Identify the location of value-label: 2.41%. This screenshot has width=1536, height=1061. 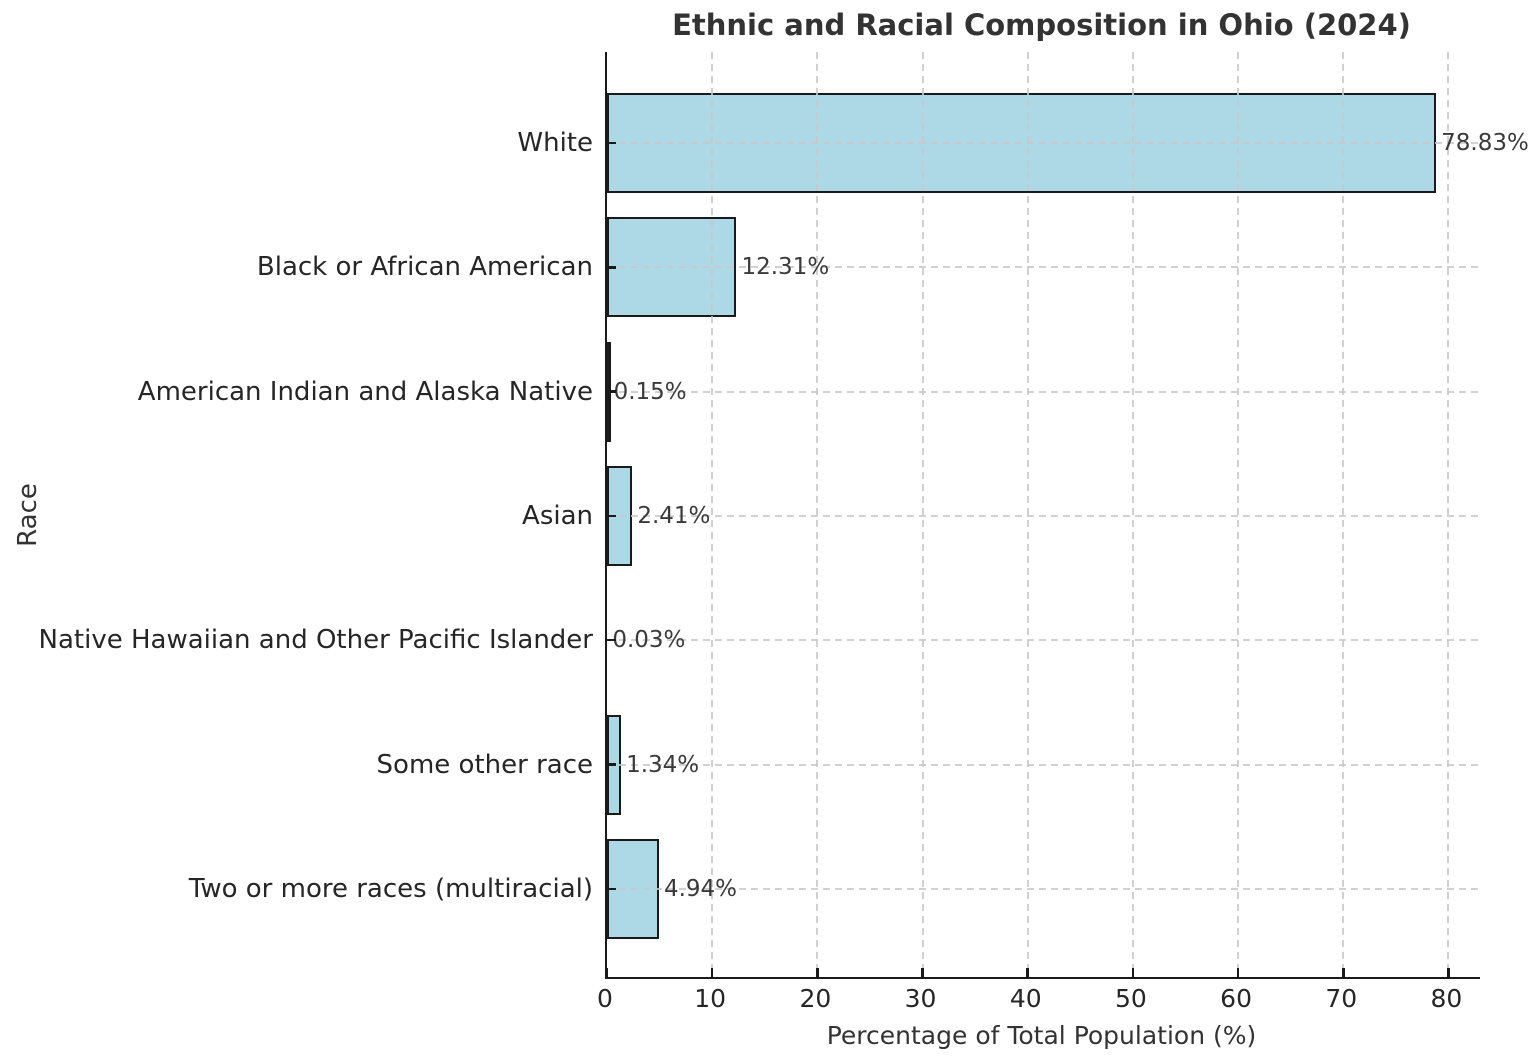
(674, 515).